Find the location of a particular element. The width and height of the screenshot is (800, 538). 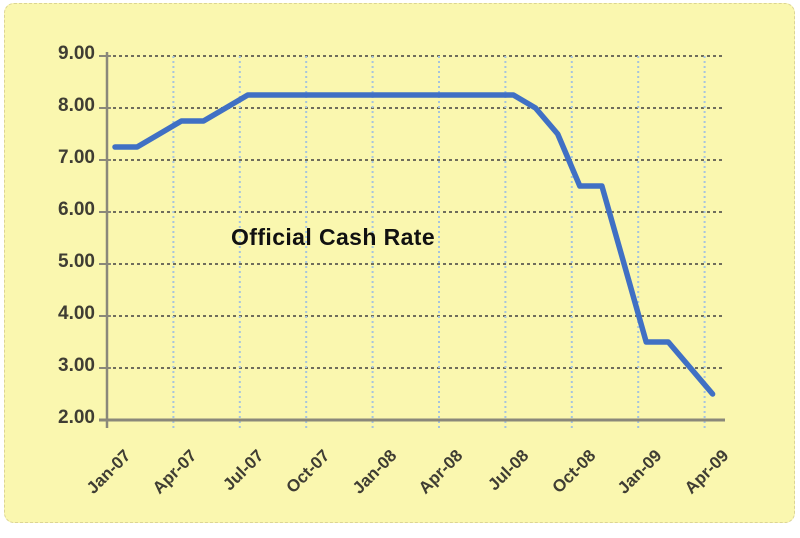

y-axis-label: 8.00 is located at coordinates (76, 105).